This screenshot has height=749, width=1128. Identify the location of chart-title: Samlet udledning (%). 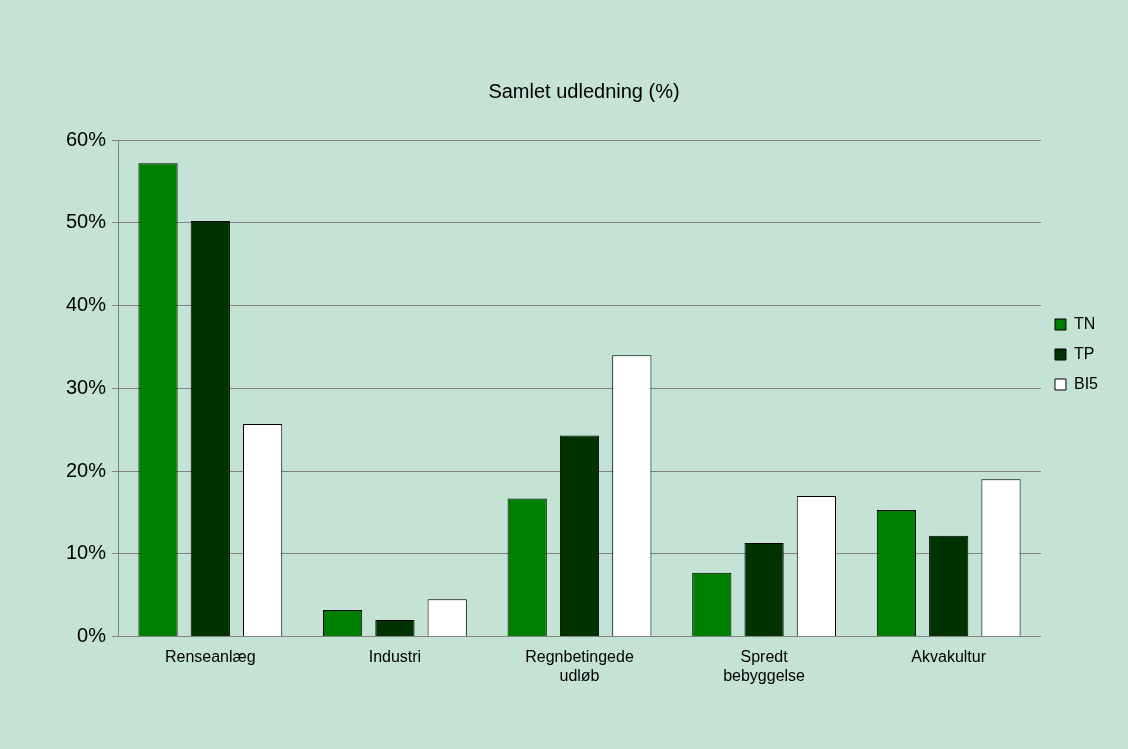
(584, 90).